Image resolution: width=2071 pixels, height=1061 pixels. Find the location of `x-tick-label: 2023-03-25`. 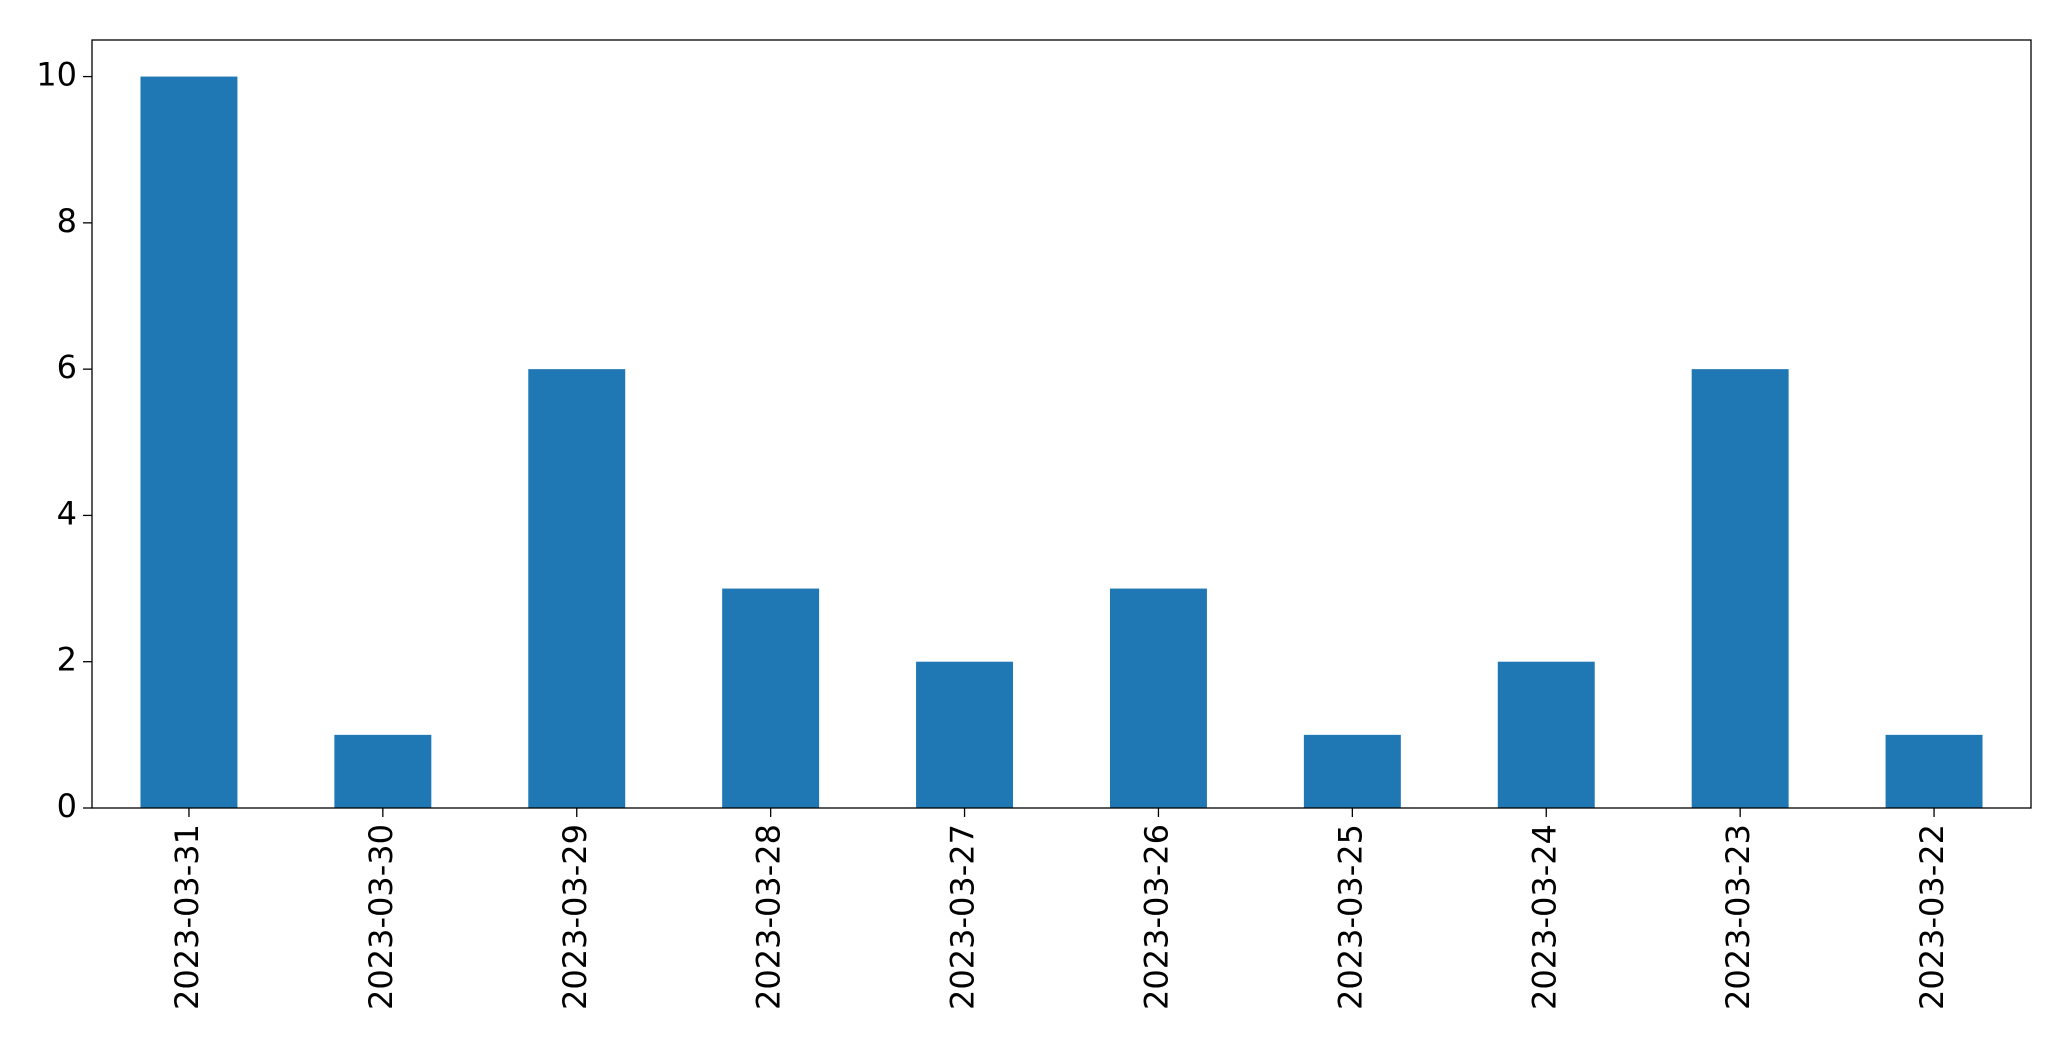

x-tick-label: 2023-03-25 is located at coordinates (1350, 917).